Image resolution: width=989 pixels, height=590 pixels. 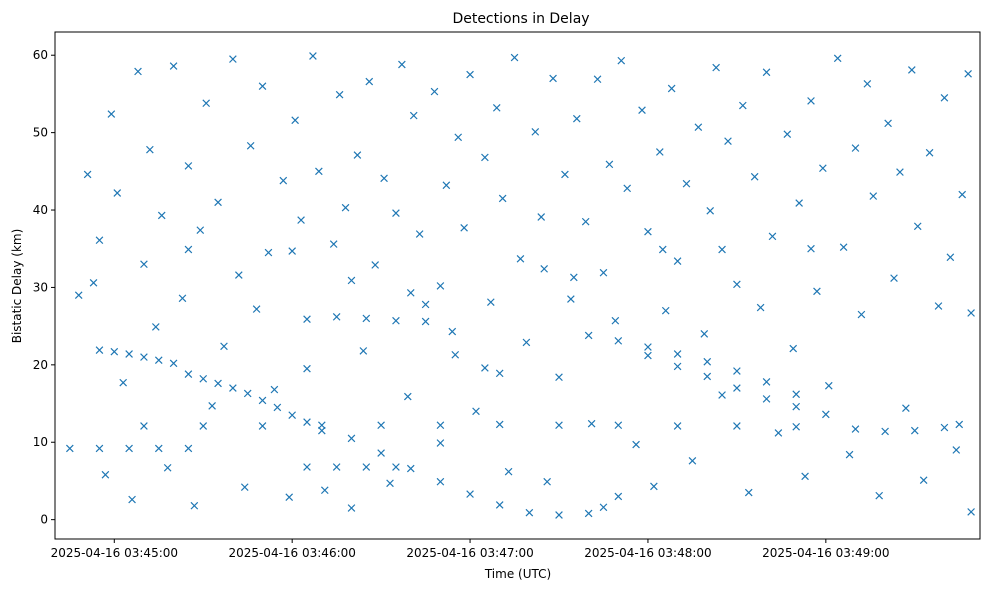 I want to click on y-tick-label: 50, so click(x=40, y=133).